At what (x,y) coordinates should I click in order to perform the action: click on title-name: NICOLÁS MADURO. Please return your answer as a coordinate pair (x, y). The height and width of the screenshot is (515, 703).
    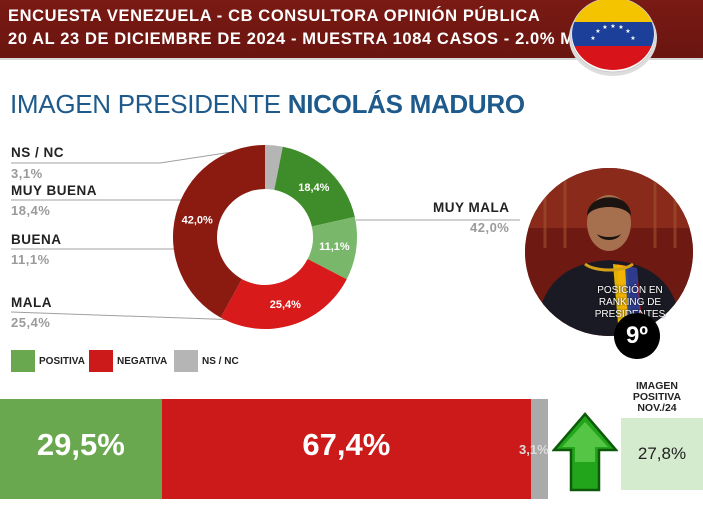
    Looking at the image, I should click on (406, 104).